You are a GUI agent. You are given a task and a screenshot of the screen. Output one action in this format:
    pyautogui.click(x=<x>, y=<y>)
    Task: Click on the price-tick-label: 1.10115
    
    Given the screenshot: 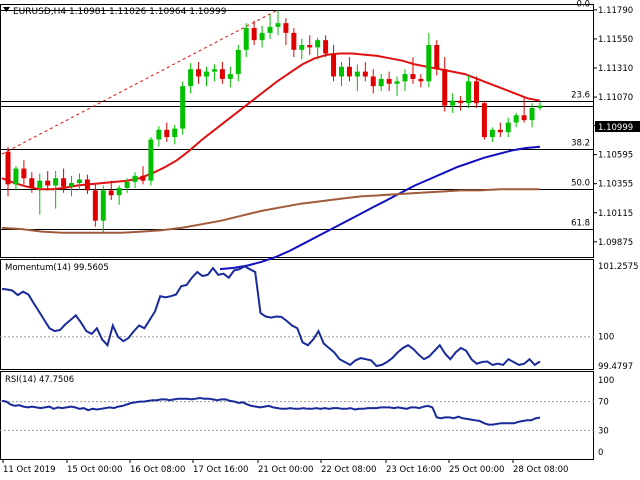 What is the action you would take?
    pyautogui.click(x=615, y=214)
    